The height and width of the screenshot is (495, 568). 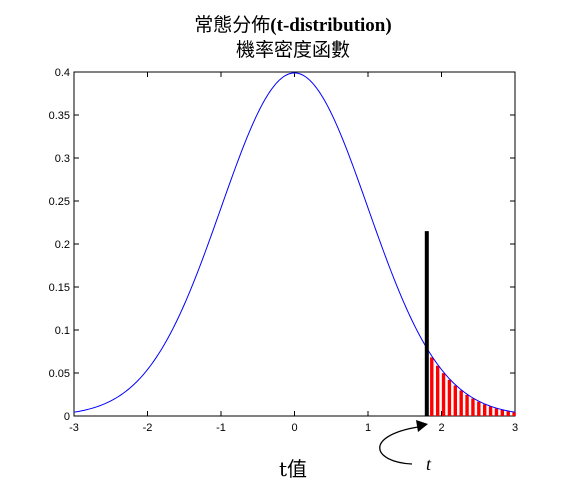 What do you see at coordinates (221, 428) in the screenshot?
I see `x-tick-label: -1` at bounding box center [221, 428].